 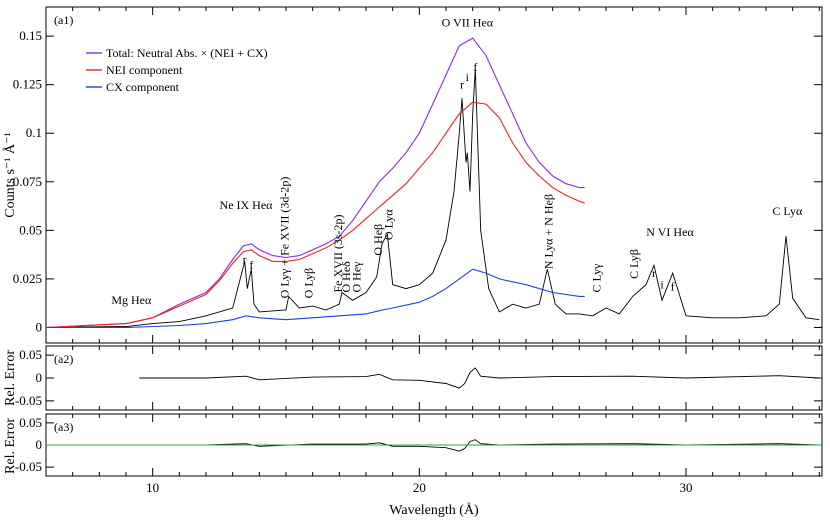 What do you see at coordinates (27, 84) in the screenshot?
I see `y-tick-label-0-5: 0.125` at bounding box center [27, 84].